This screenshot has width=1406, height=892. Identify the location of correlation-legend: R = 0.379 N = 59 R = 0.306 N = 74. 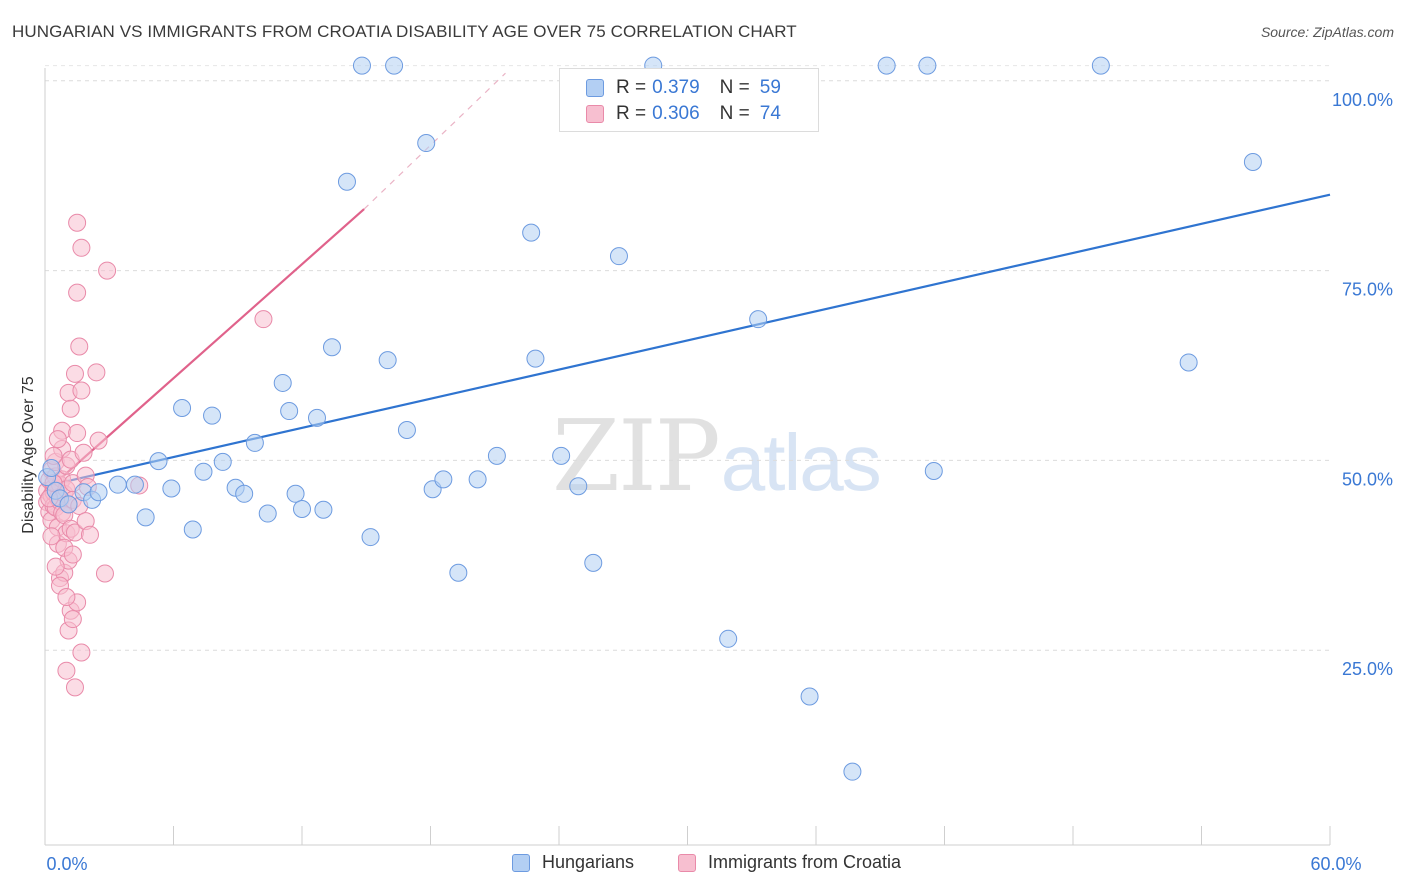
(689, 100).